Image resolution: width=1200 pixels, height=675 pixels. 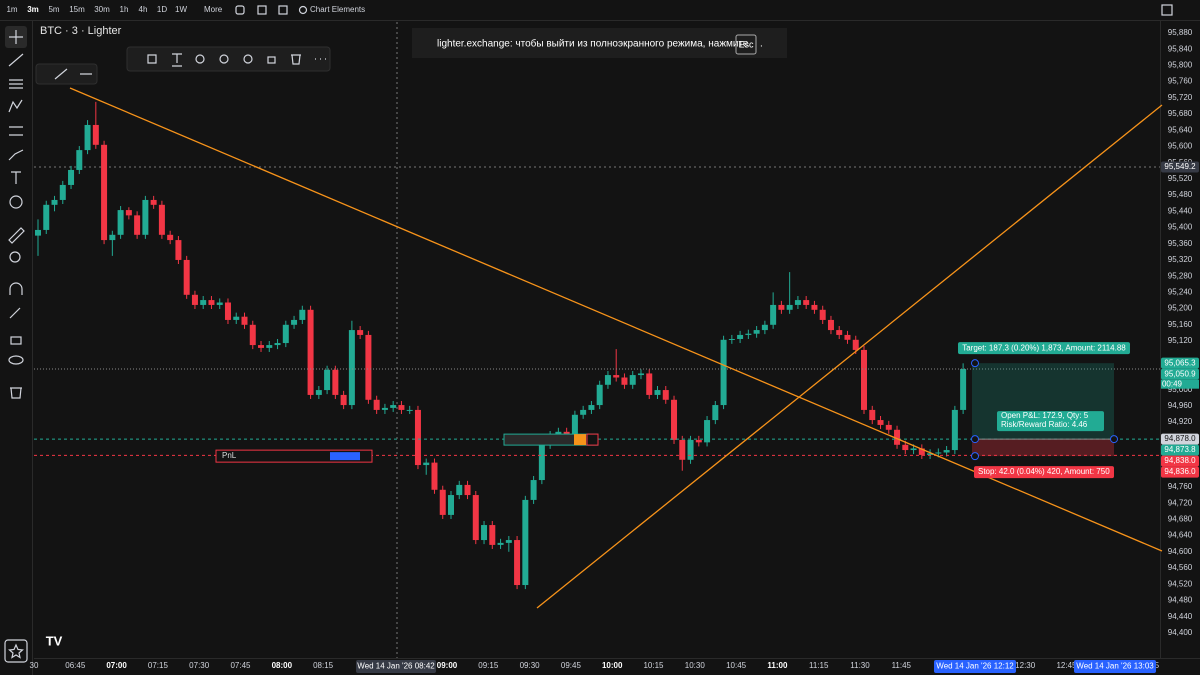 I want to click on magnet-icon, so click(x=16, y=288).